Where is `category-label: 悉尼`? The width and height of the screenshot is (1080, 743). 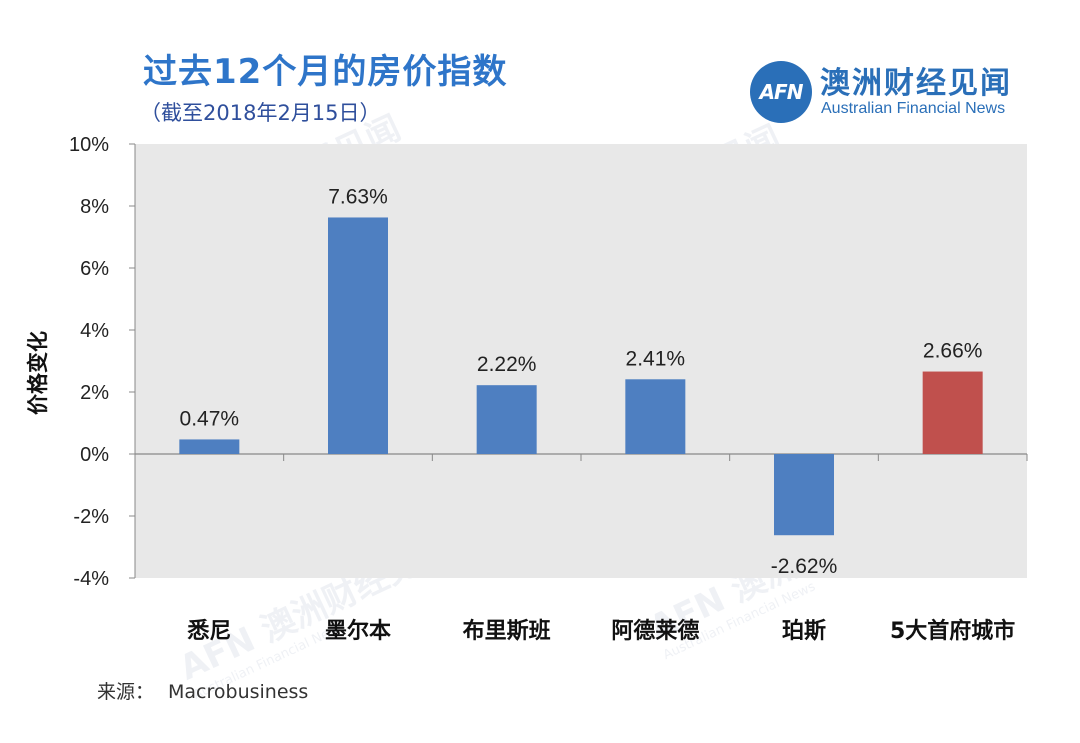
category-label: 悉尼 is located at coordinates (209, 631).